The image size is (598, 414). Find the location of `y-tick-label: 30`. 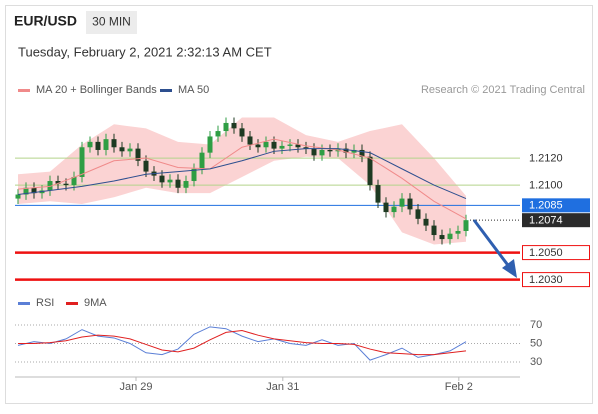

y-tick-label: 30 is located at coordinates (536, 362).